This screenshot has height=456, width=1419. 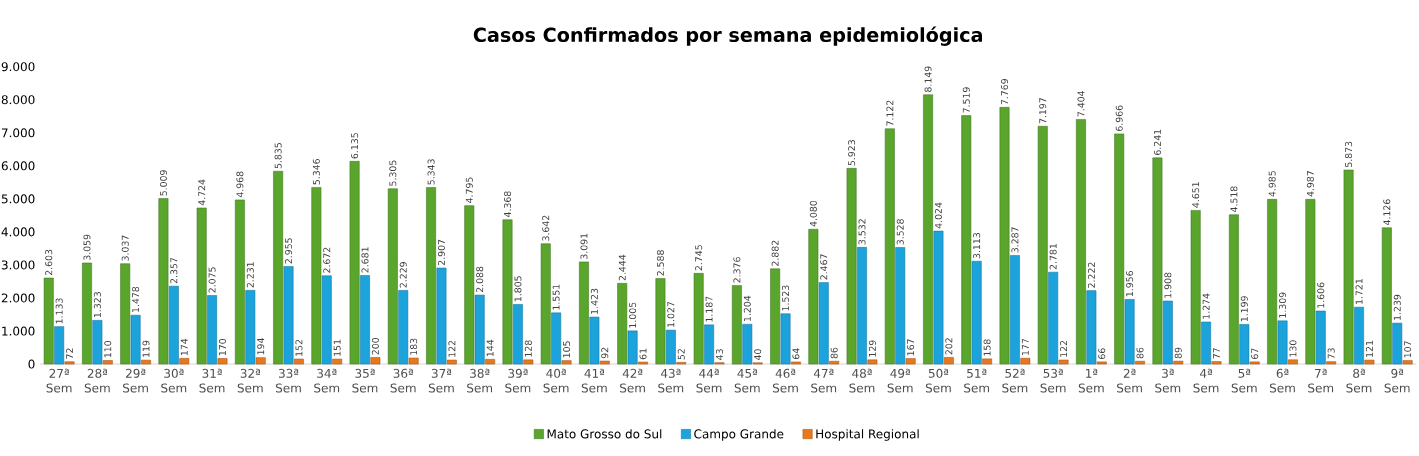 What do you see at coordinates (288, 380) in the screenshot?
I see `x-tick-label: 33ª Sem` at bounding box center [288, 380].